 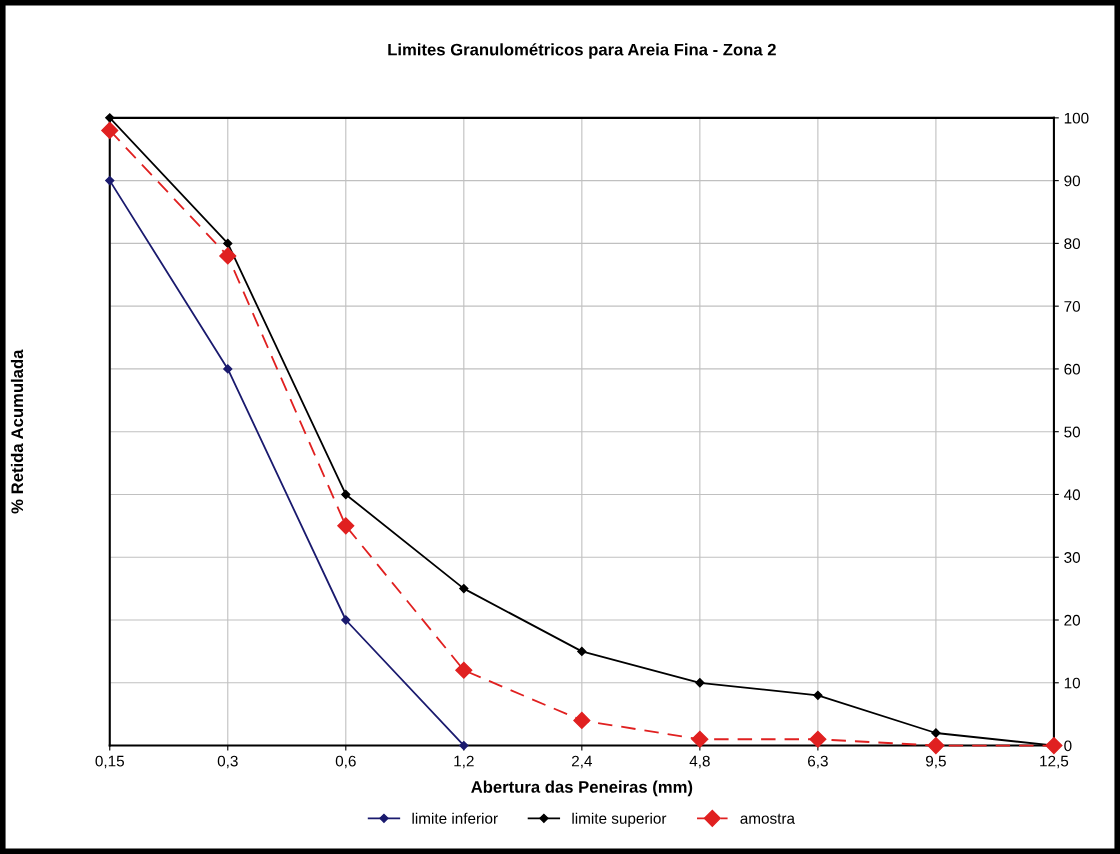 I want to click on y-tick-label: 80, so click(x=1072, y=244).